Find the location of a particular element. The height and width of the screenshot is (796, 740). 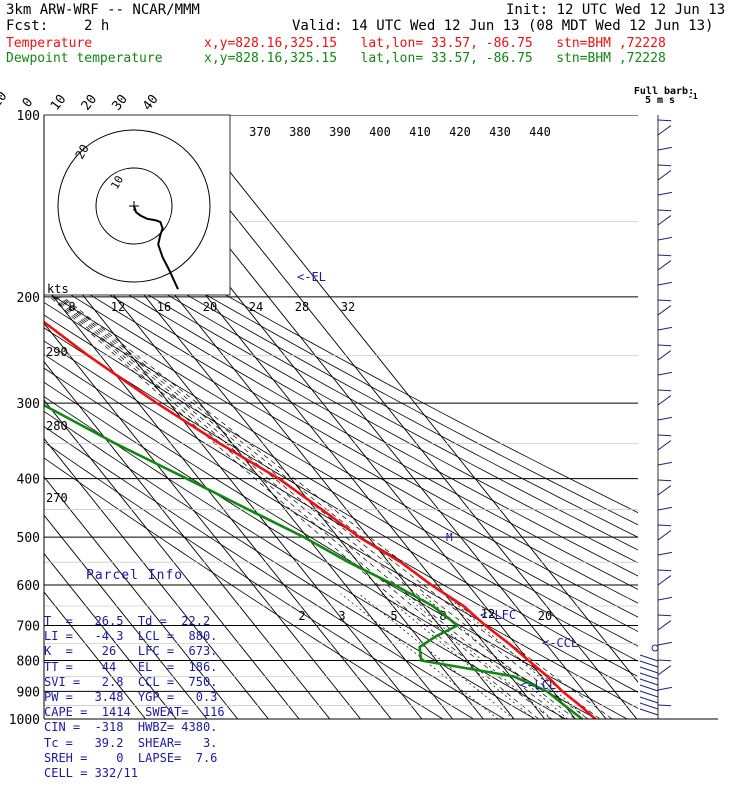

lfc-annotation: <-LFC is located at coordinates (498, 615).